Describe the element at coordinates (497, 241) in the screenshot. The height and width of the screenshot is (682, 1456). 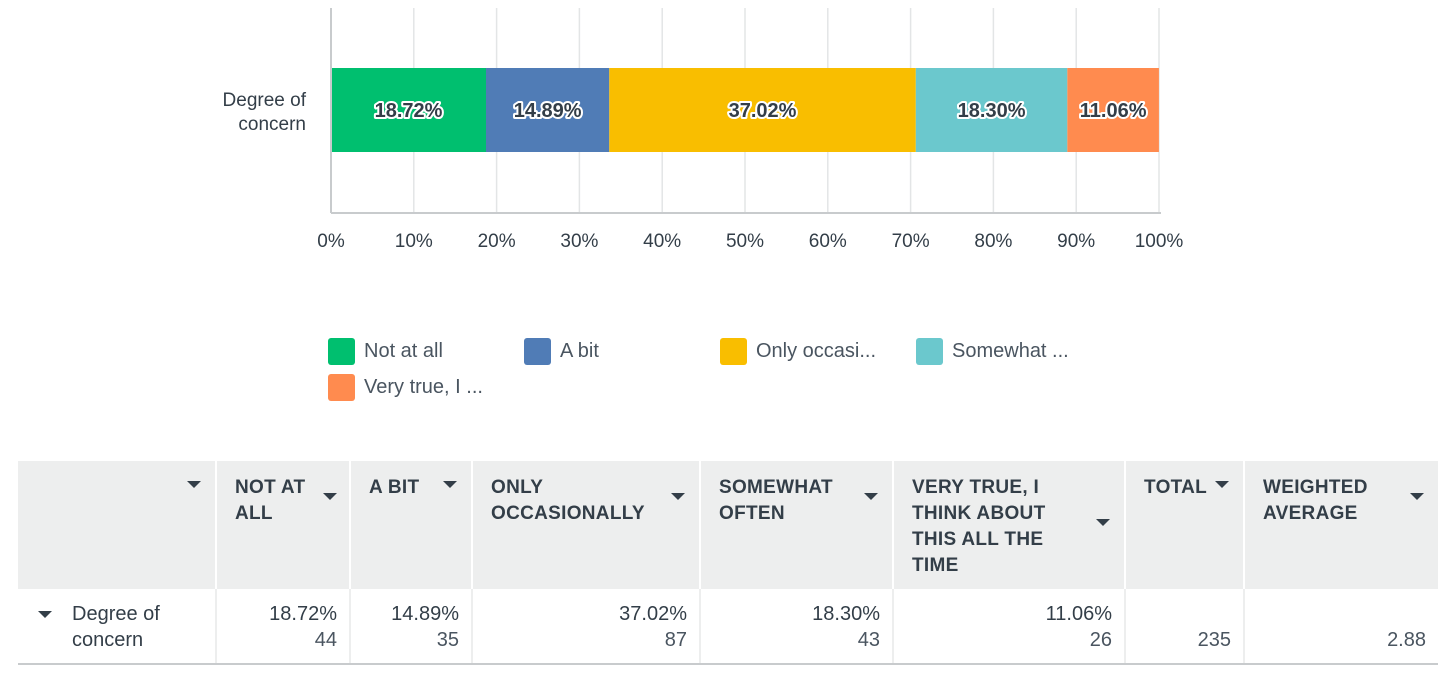
I see `x-tick-label: 20%` at that location.